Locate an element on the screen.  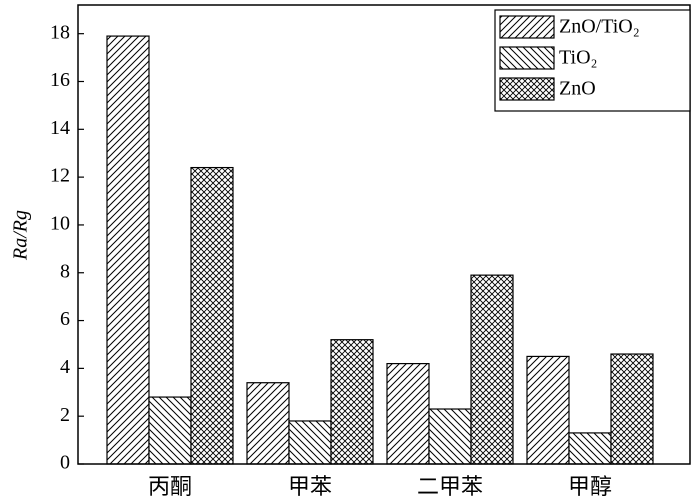
y-axis-label: Ra/Rg is located at coordinates (21, 235).